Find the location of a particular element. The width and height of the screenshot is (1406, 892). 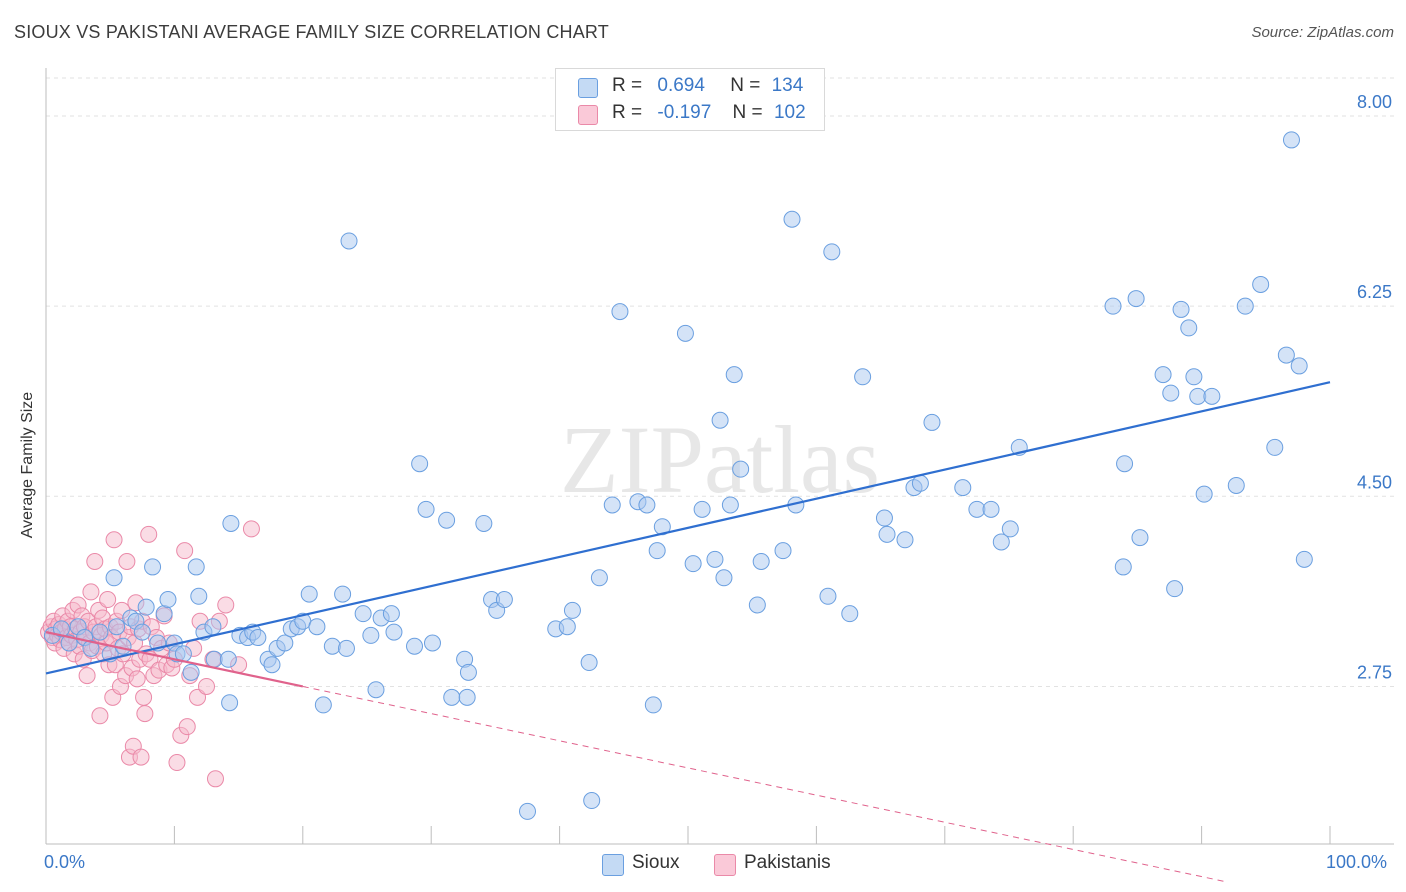

y-tick-label: 6.25 is located at coordinates (1374, 292).